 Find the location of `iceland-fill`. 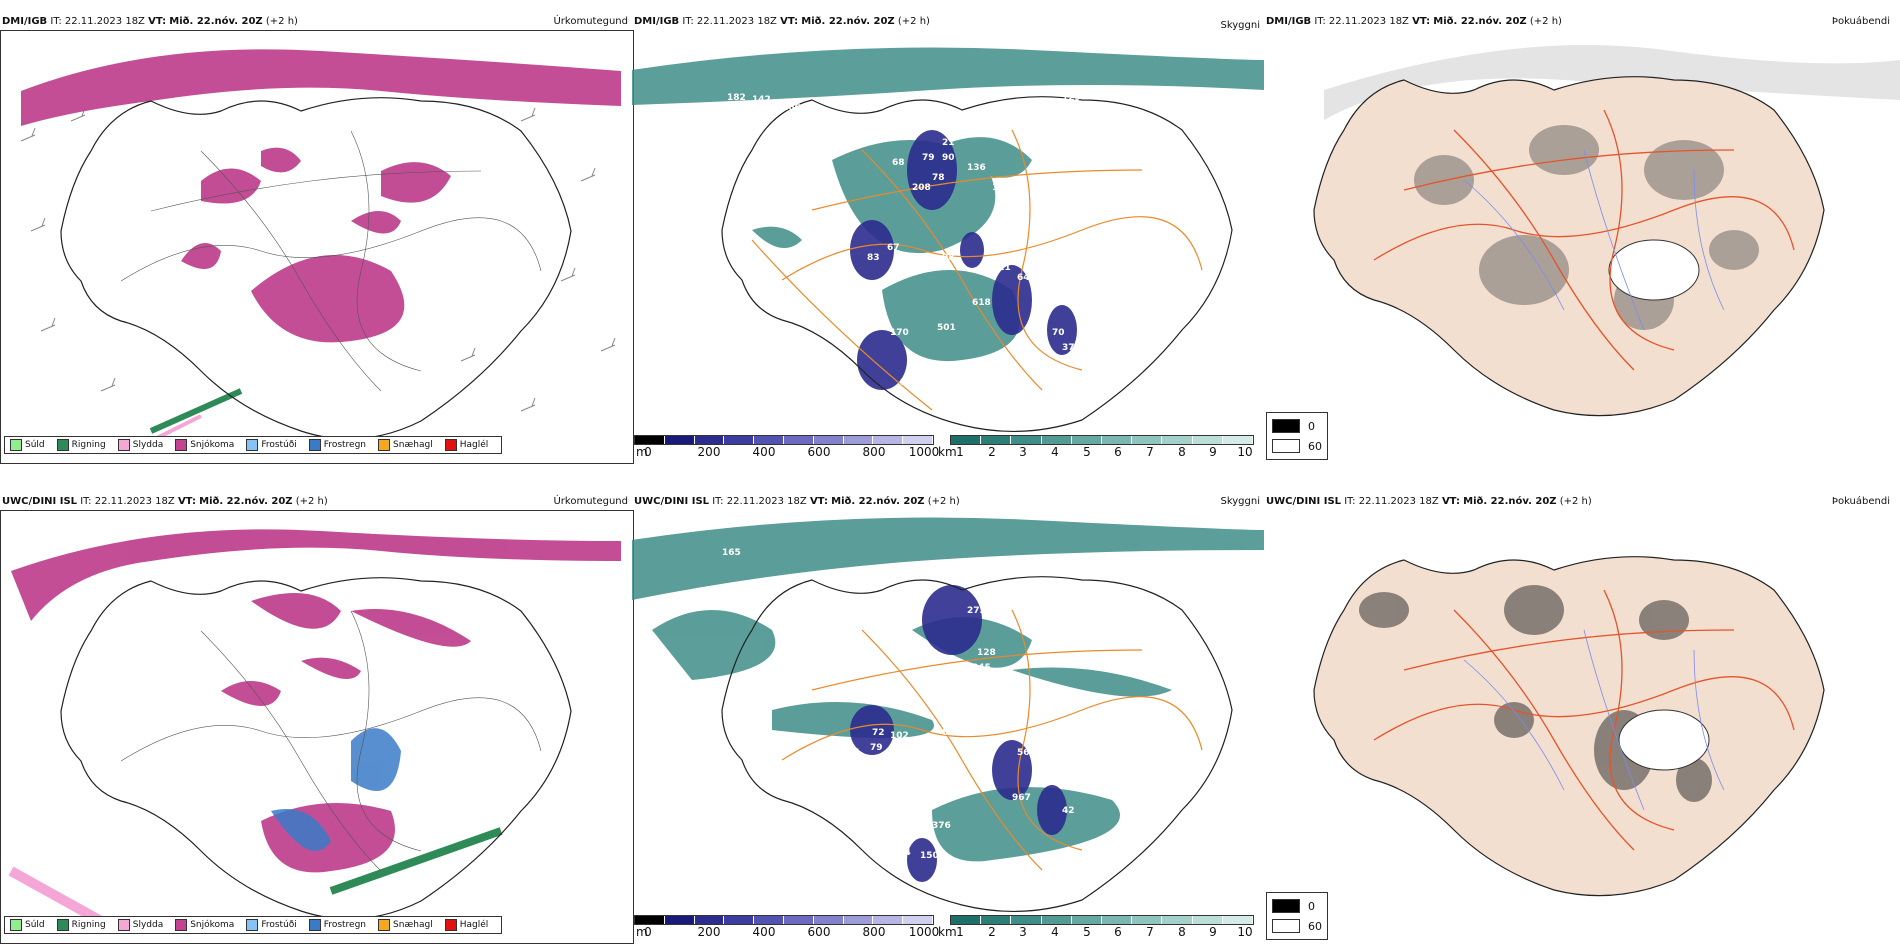

iceland-fill is located at coordinates (1569, 246).